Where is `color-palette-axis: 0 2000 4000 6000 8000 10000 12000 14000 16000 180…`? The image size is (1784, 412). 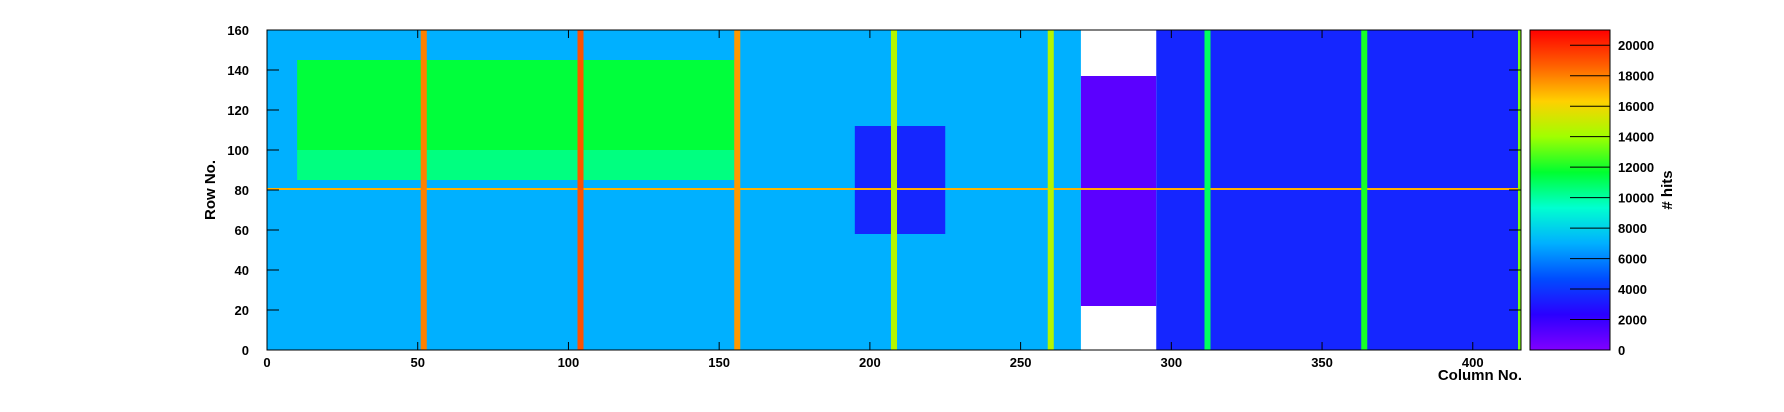 color-palette-axis: 0 2000 4000 6000 8000 10000 12000 14000 16000 180… is located at coordinates (1602, 193).